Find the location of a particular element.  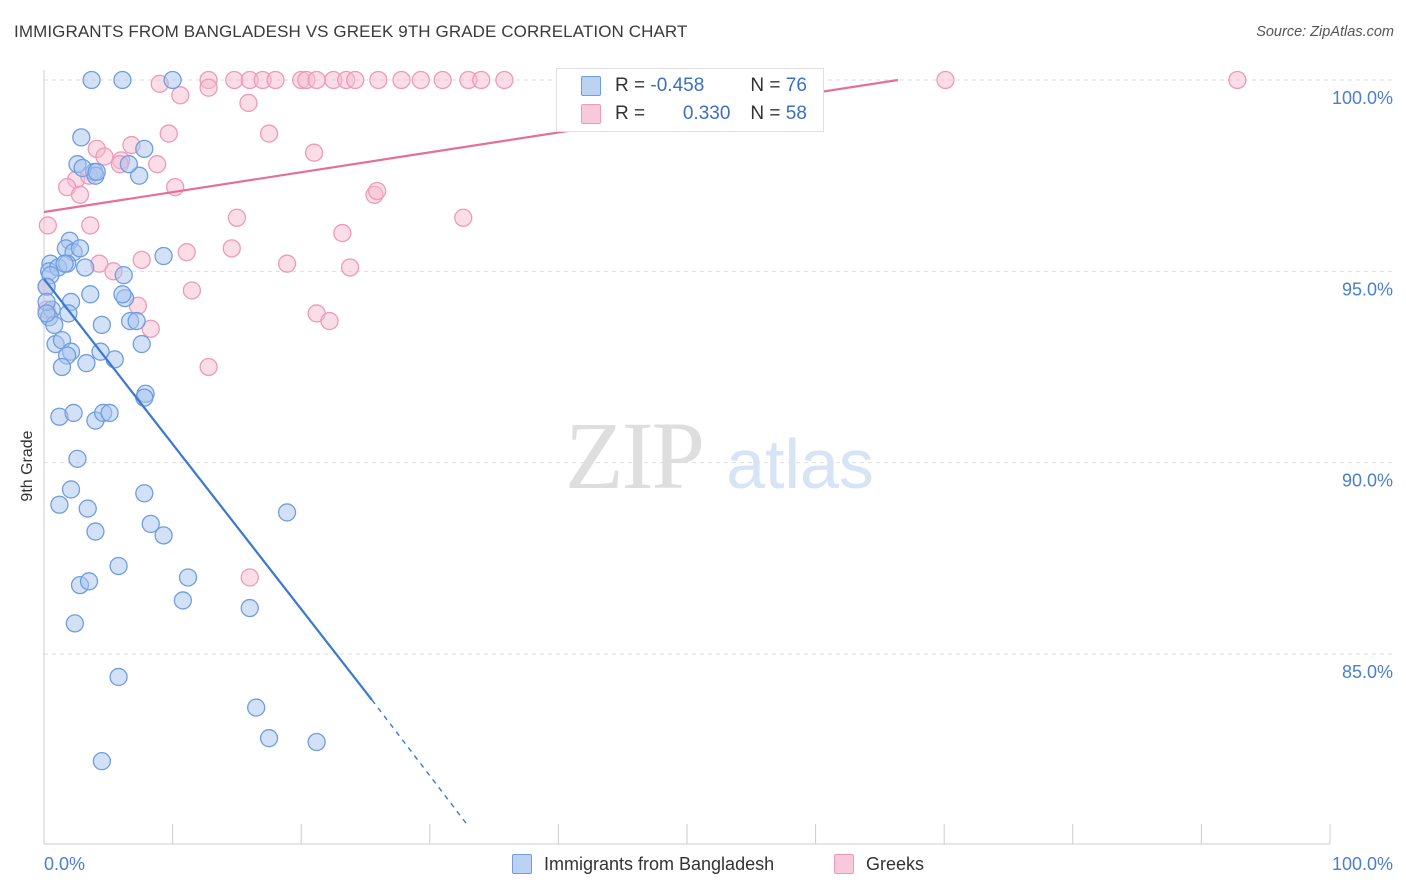

watermark: ZIP atlas is located at coordinates (719, 455).